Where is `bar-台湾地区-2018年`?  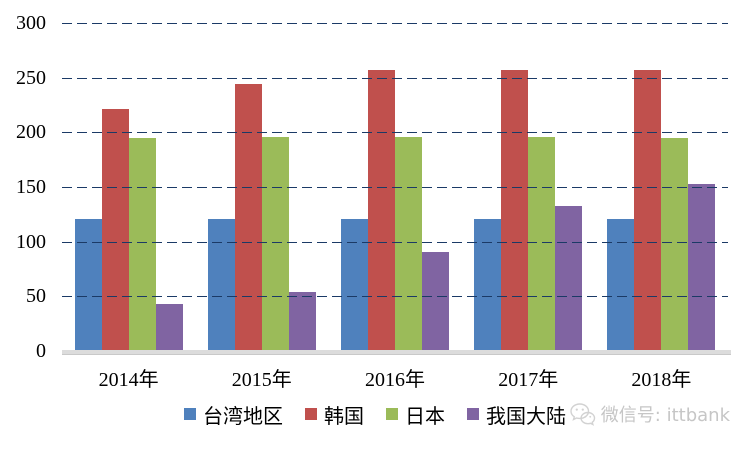 bar-台湾地区-2018年 is located at coordinates (621, 284).